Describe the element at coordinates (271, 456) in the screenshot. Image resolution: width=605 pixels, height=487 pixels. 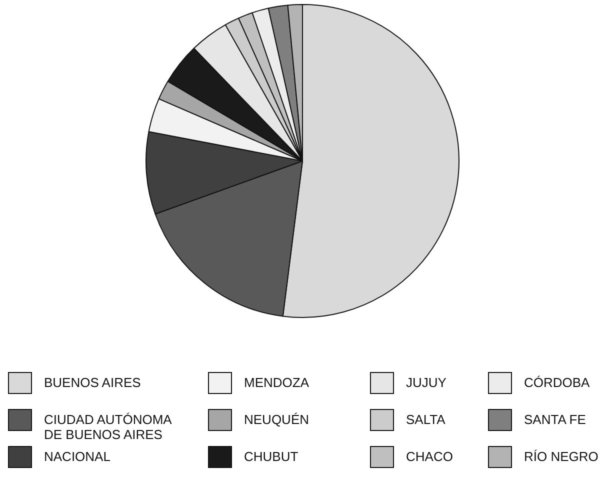
I see `legend-label: CHUBUT` at that location.